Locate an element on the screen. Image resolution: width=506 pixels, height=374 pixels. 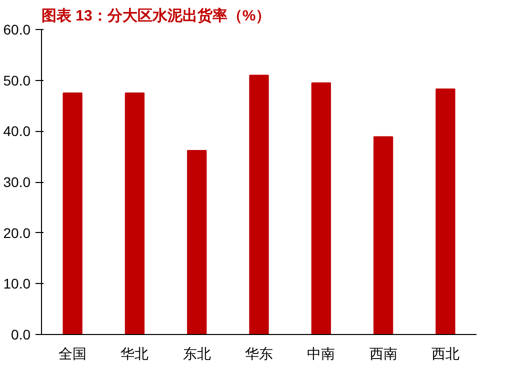
y-tick-label: 60.0 is located at coordinates (17, 30).